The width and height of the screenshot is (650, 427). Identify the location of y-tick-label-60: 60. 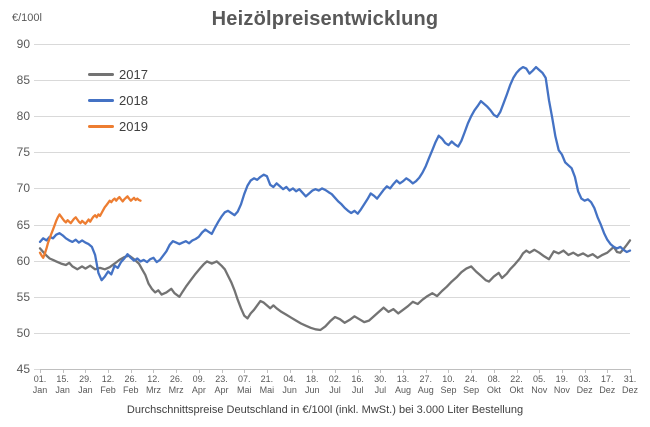
(23, 260).